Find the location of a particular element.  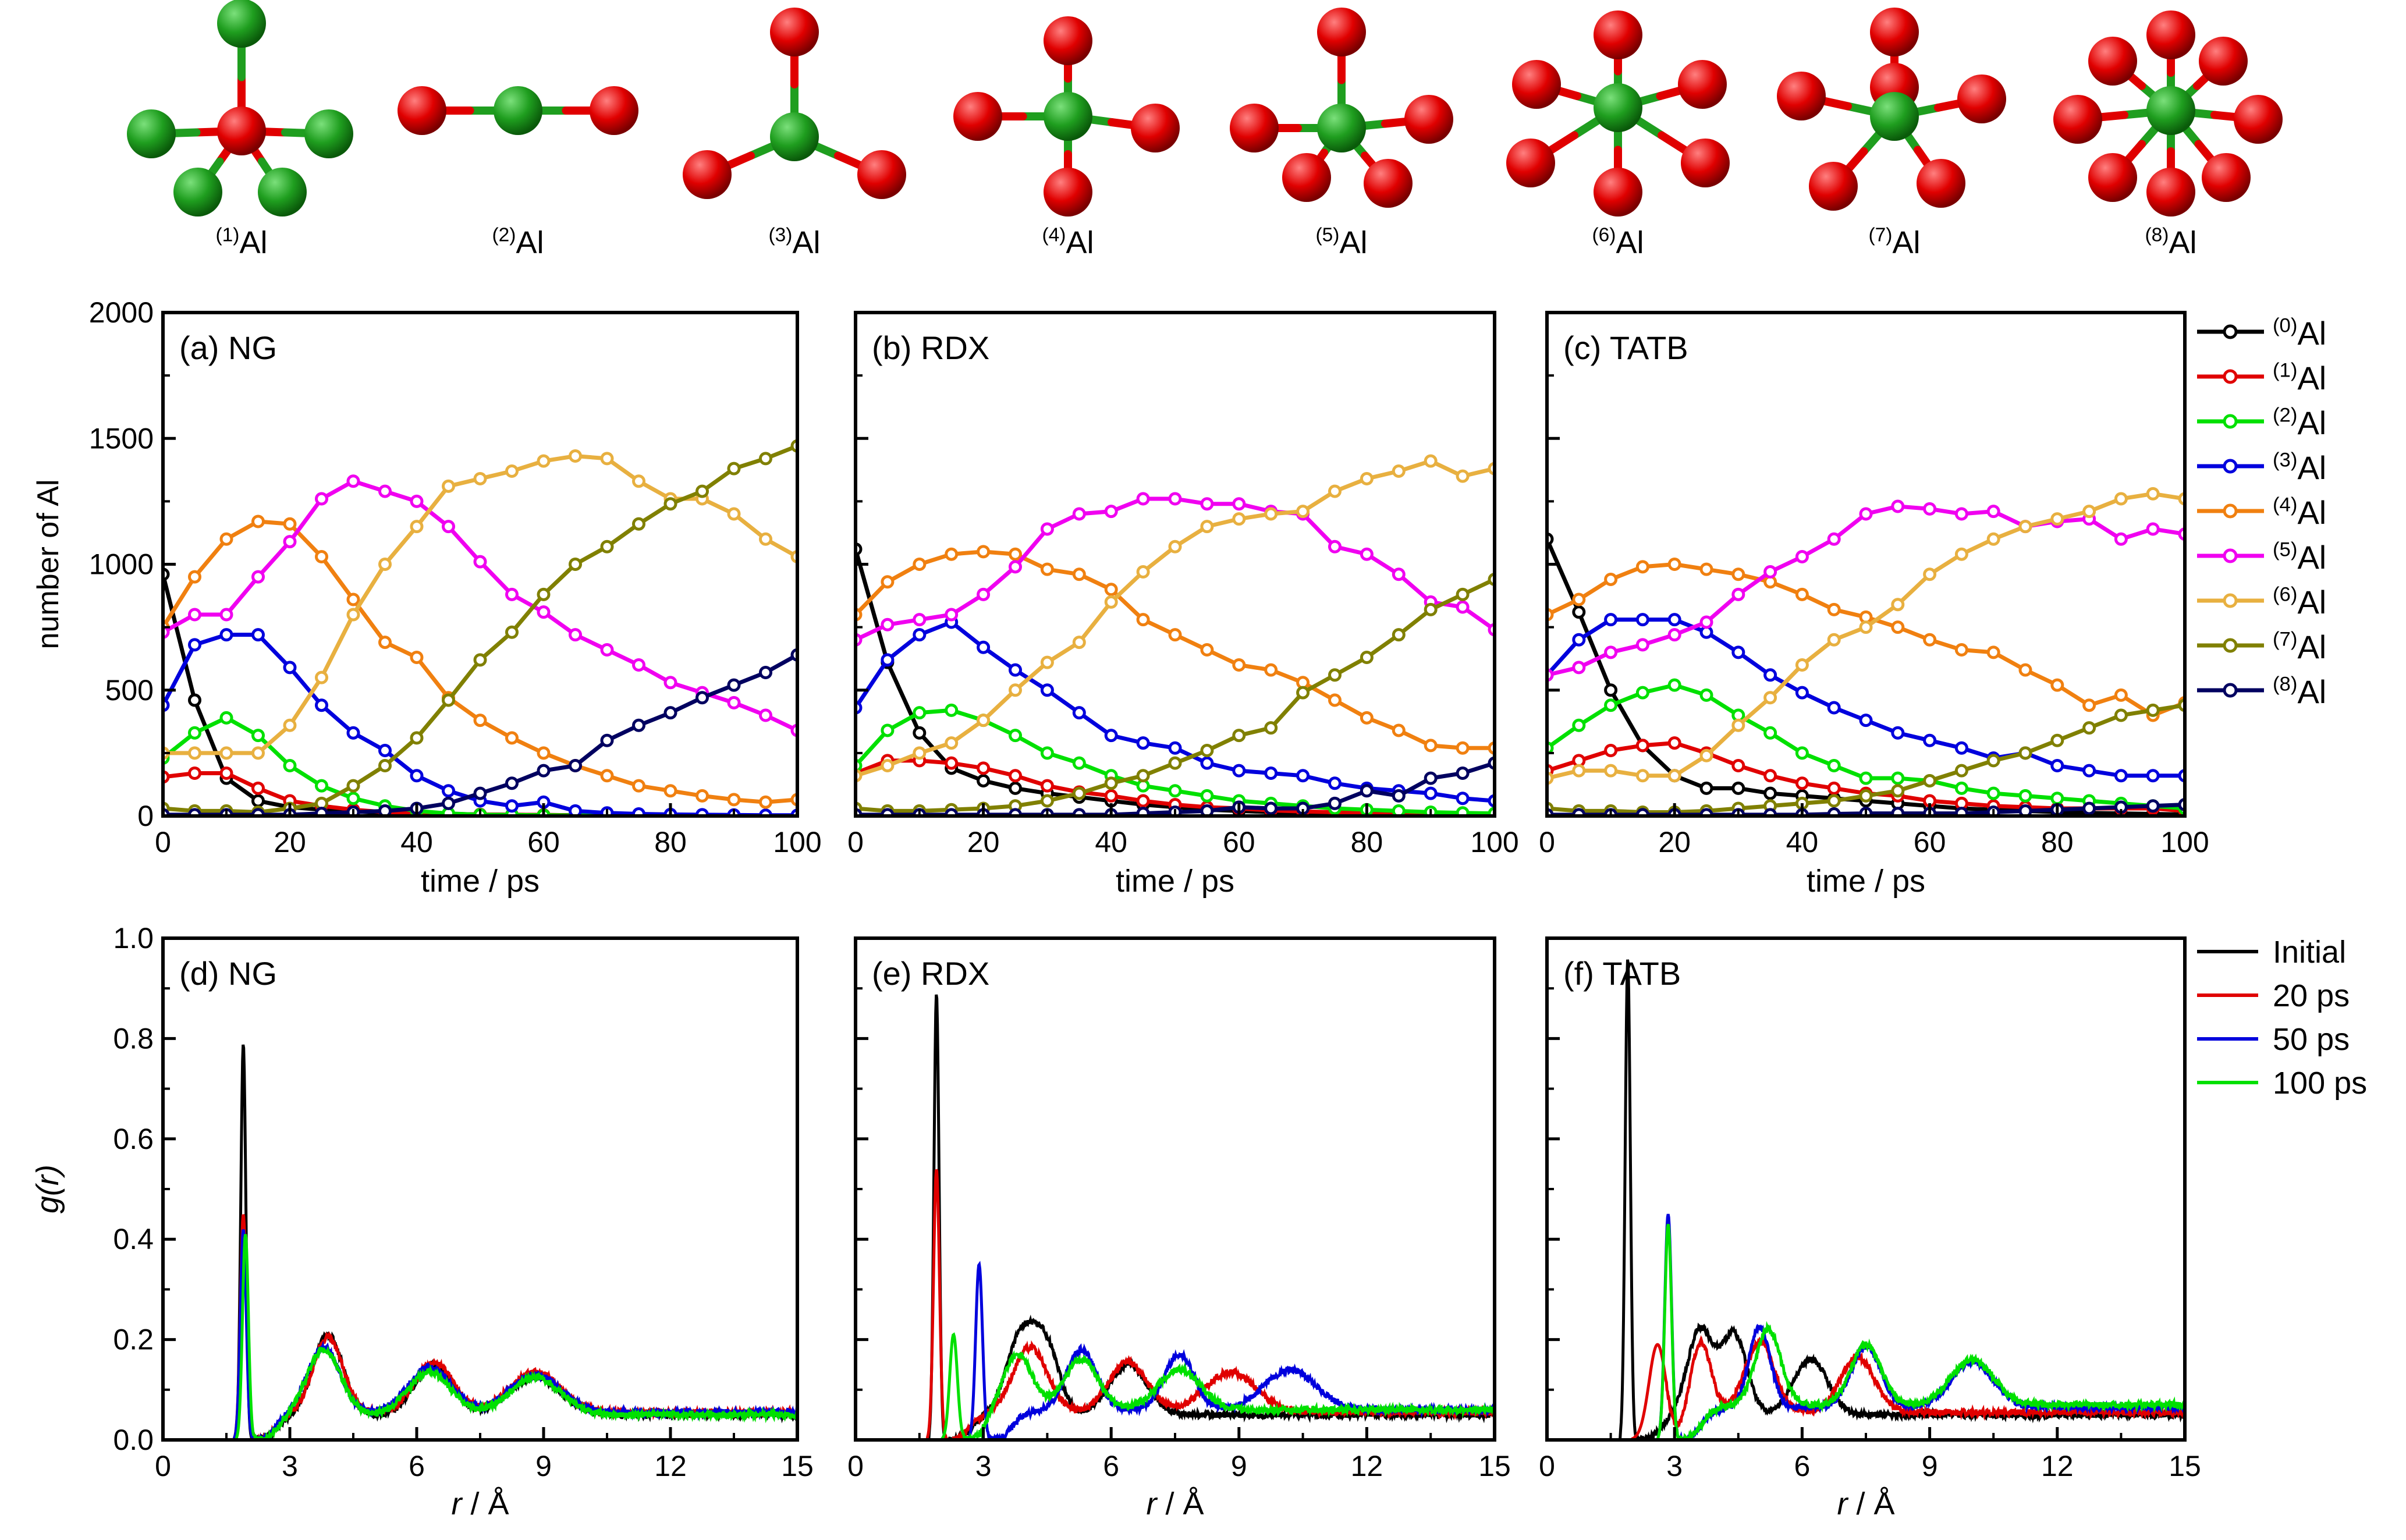

x-tick-label: 6 is located at coordinates (1802, 1466).